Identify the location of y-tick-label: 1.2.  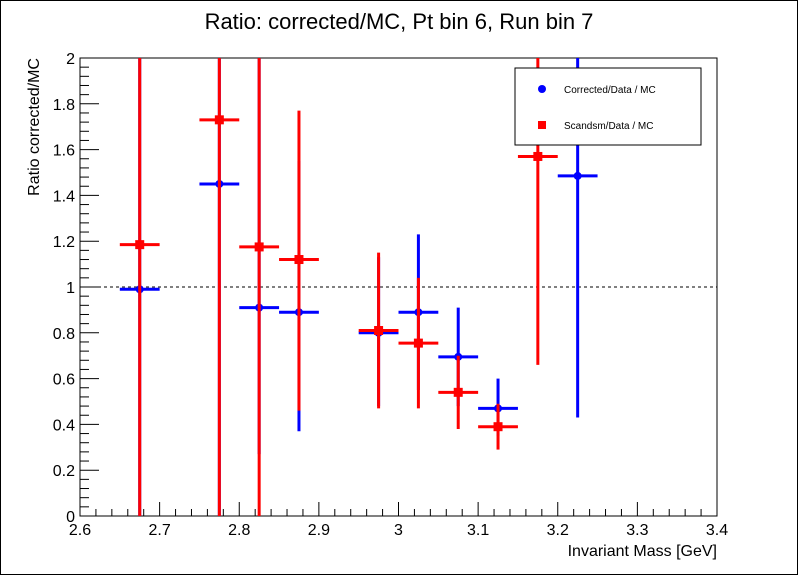
(64, 242).